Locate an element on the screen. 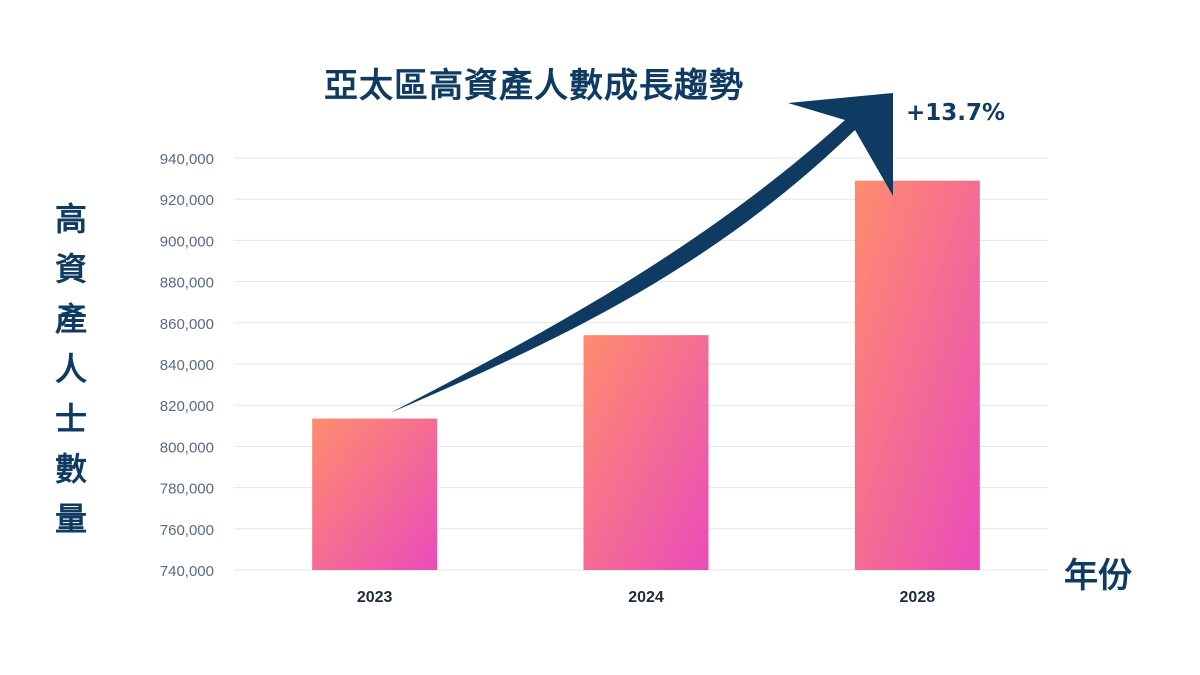 This screenshot has width=1200, height=675. y-axis-label-char: 士 is located at coordinates (70, 419).